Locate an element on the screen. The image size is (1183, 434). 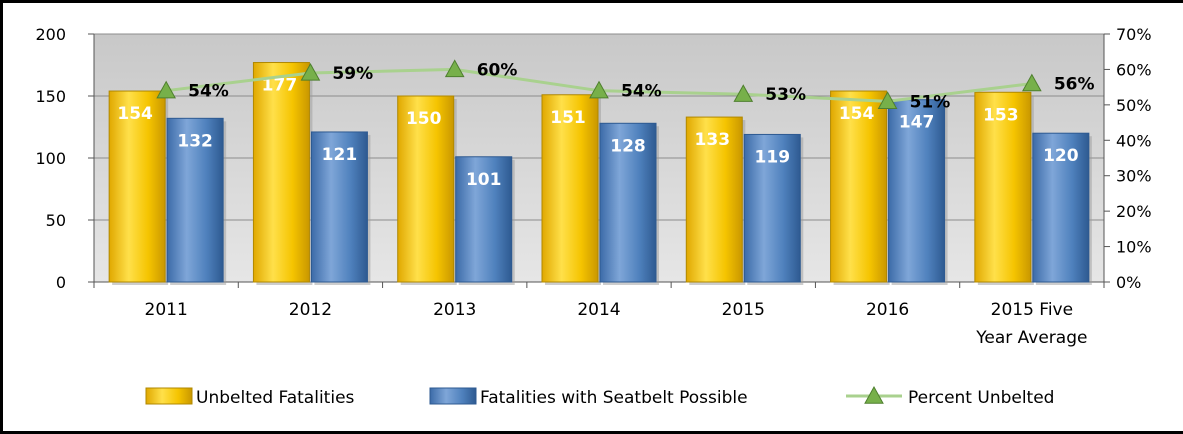
data-label-unbelted: 150 is located at coordinates (424, 119).